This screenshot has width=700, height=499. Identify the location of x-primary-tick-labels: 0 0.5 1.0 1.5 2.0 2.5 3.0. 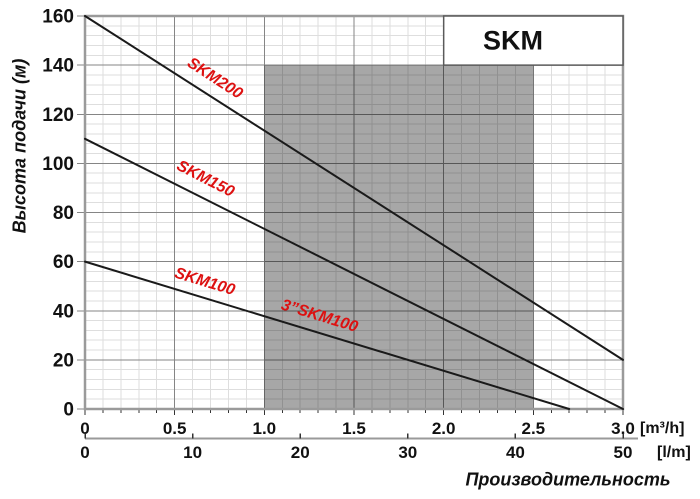
(357, 428).